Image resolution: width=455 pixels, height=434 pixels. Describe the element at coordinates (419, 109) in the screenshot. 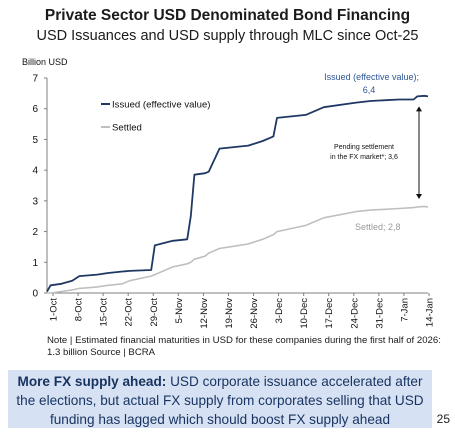

I see `pending-arrow-head-up` at that location.